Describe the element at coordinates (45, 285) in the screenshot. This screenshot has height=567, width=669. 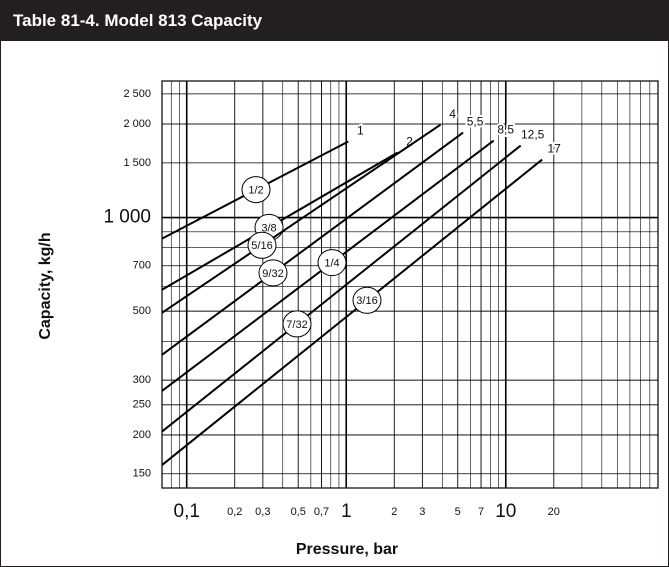
I see `y-axis-title: Capacity, kg/h` at that location.